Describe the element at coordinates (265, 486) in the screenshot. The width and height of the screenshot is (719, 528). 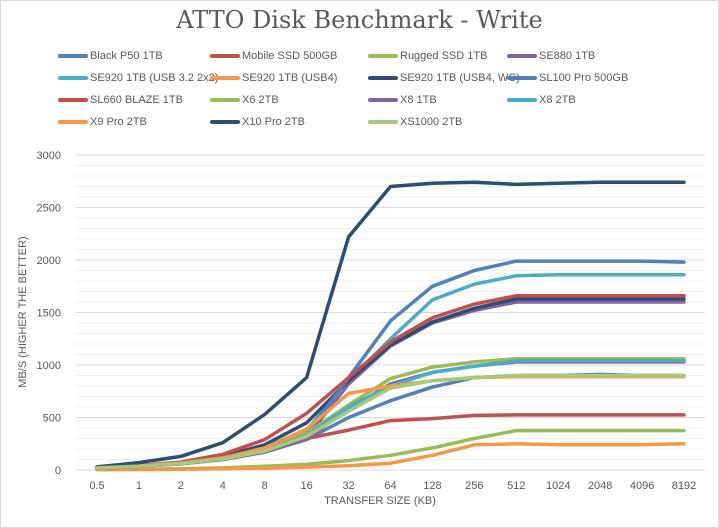
I see `x-tick-label: 8` at that location.